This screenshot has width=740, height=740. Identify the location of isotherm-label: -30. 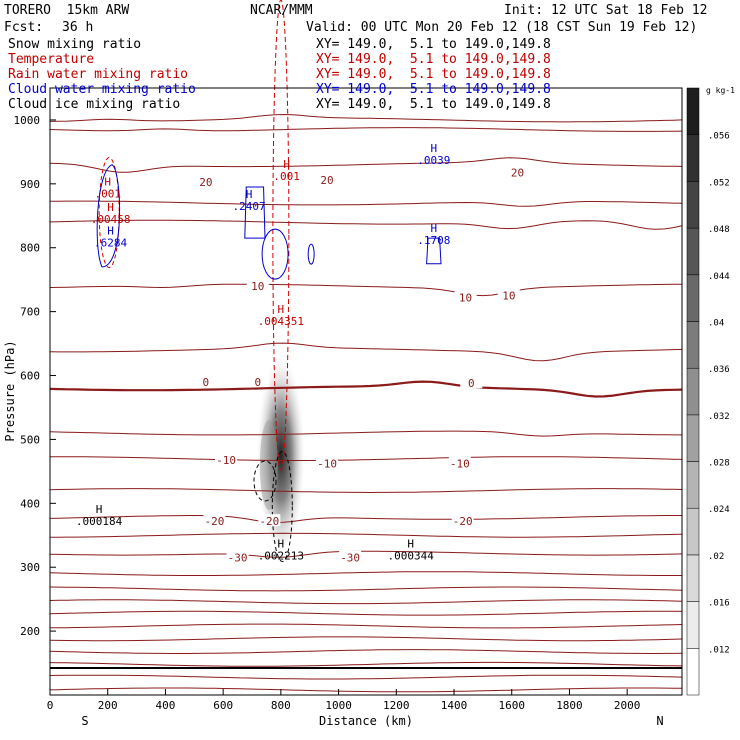
(350, 558).